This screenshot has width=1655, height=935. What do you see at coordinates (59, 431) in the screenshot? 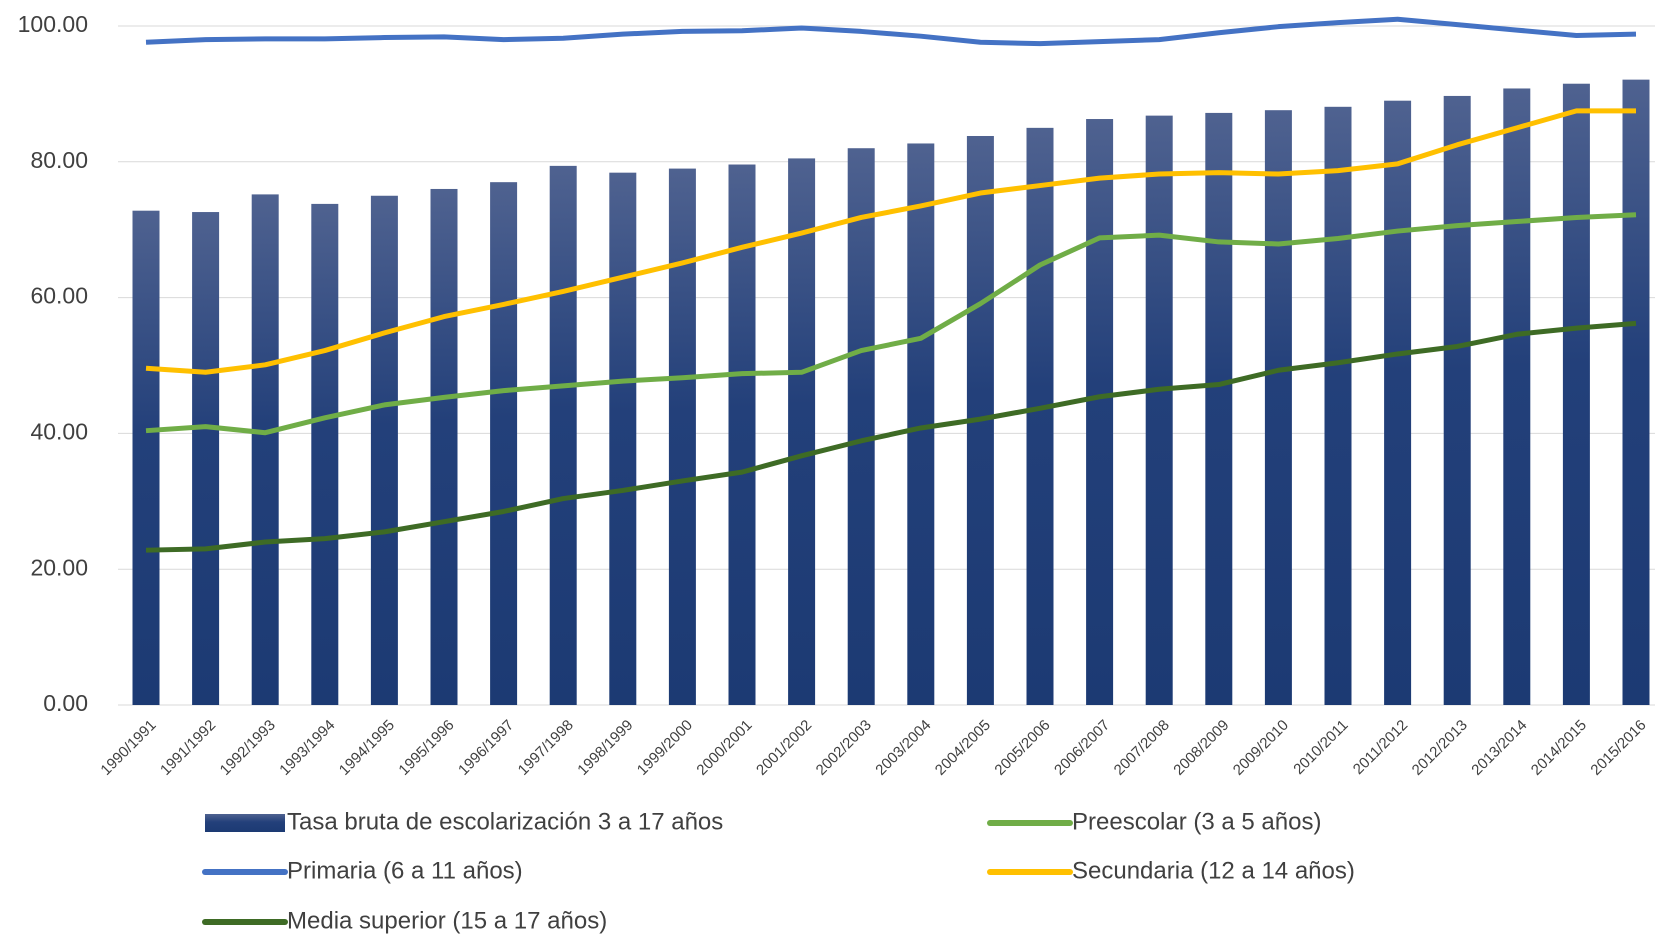
I see `y-tick-label: 40.00` at bounding box center [59, 431].